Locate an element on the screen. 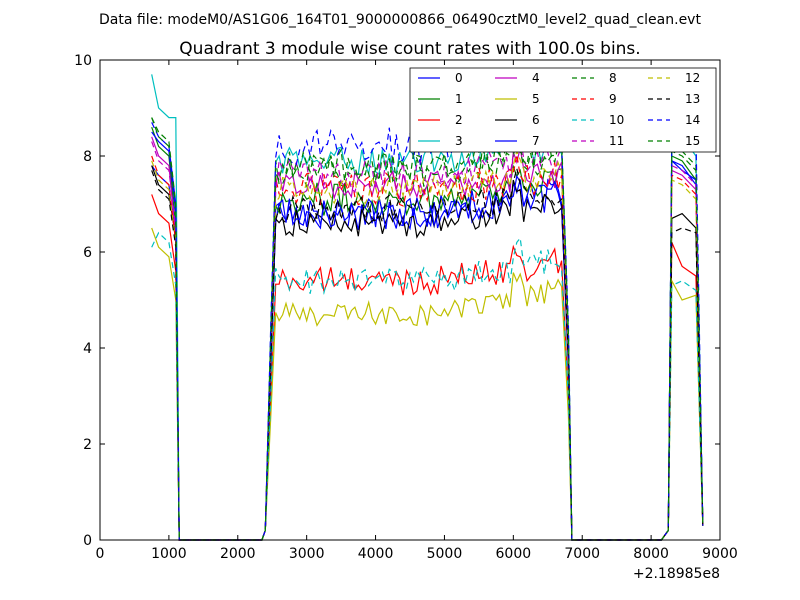  legend-label-2: 2 is located at coordinates (459, 120).